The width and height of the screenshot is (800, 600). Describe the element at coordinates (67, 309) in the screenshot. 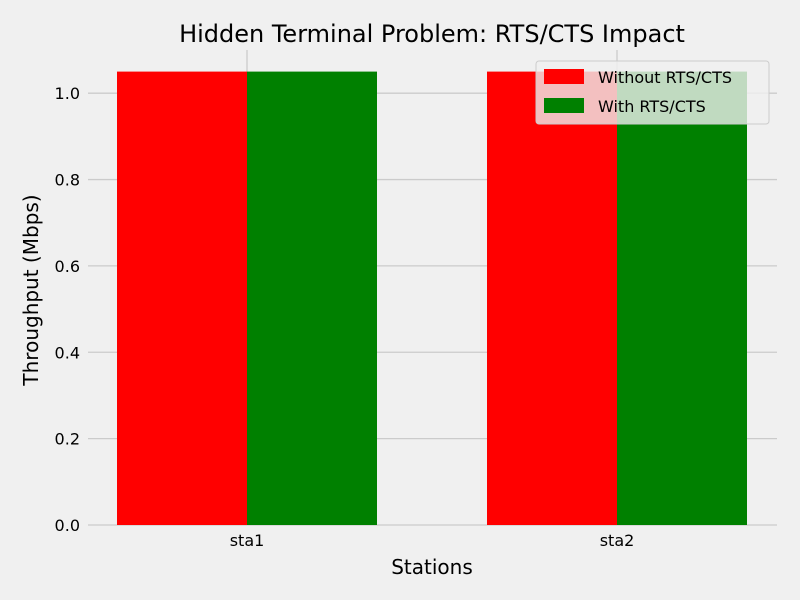

I see `y-axis-ticks: 0.0 0.2 0.4 0.6 0.8 1.0` at that location.